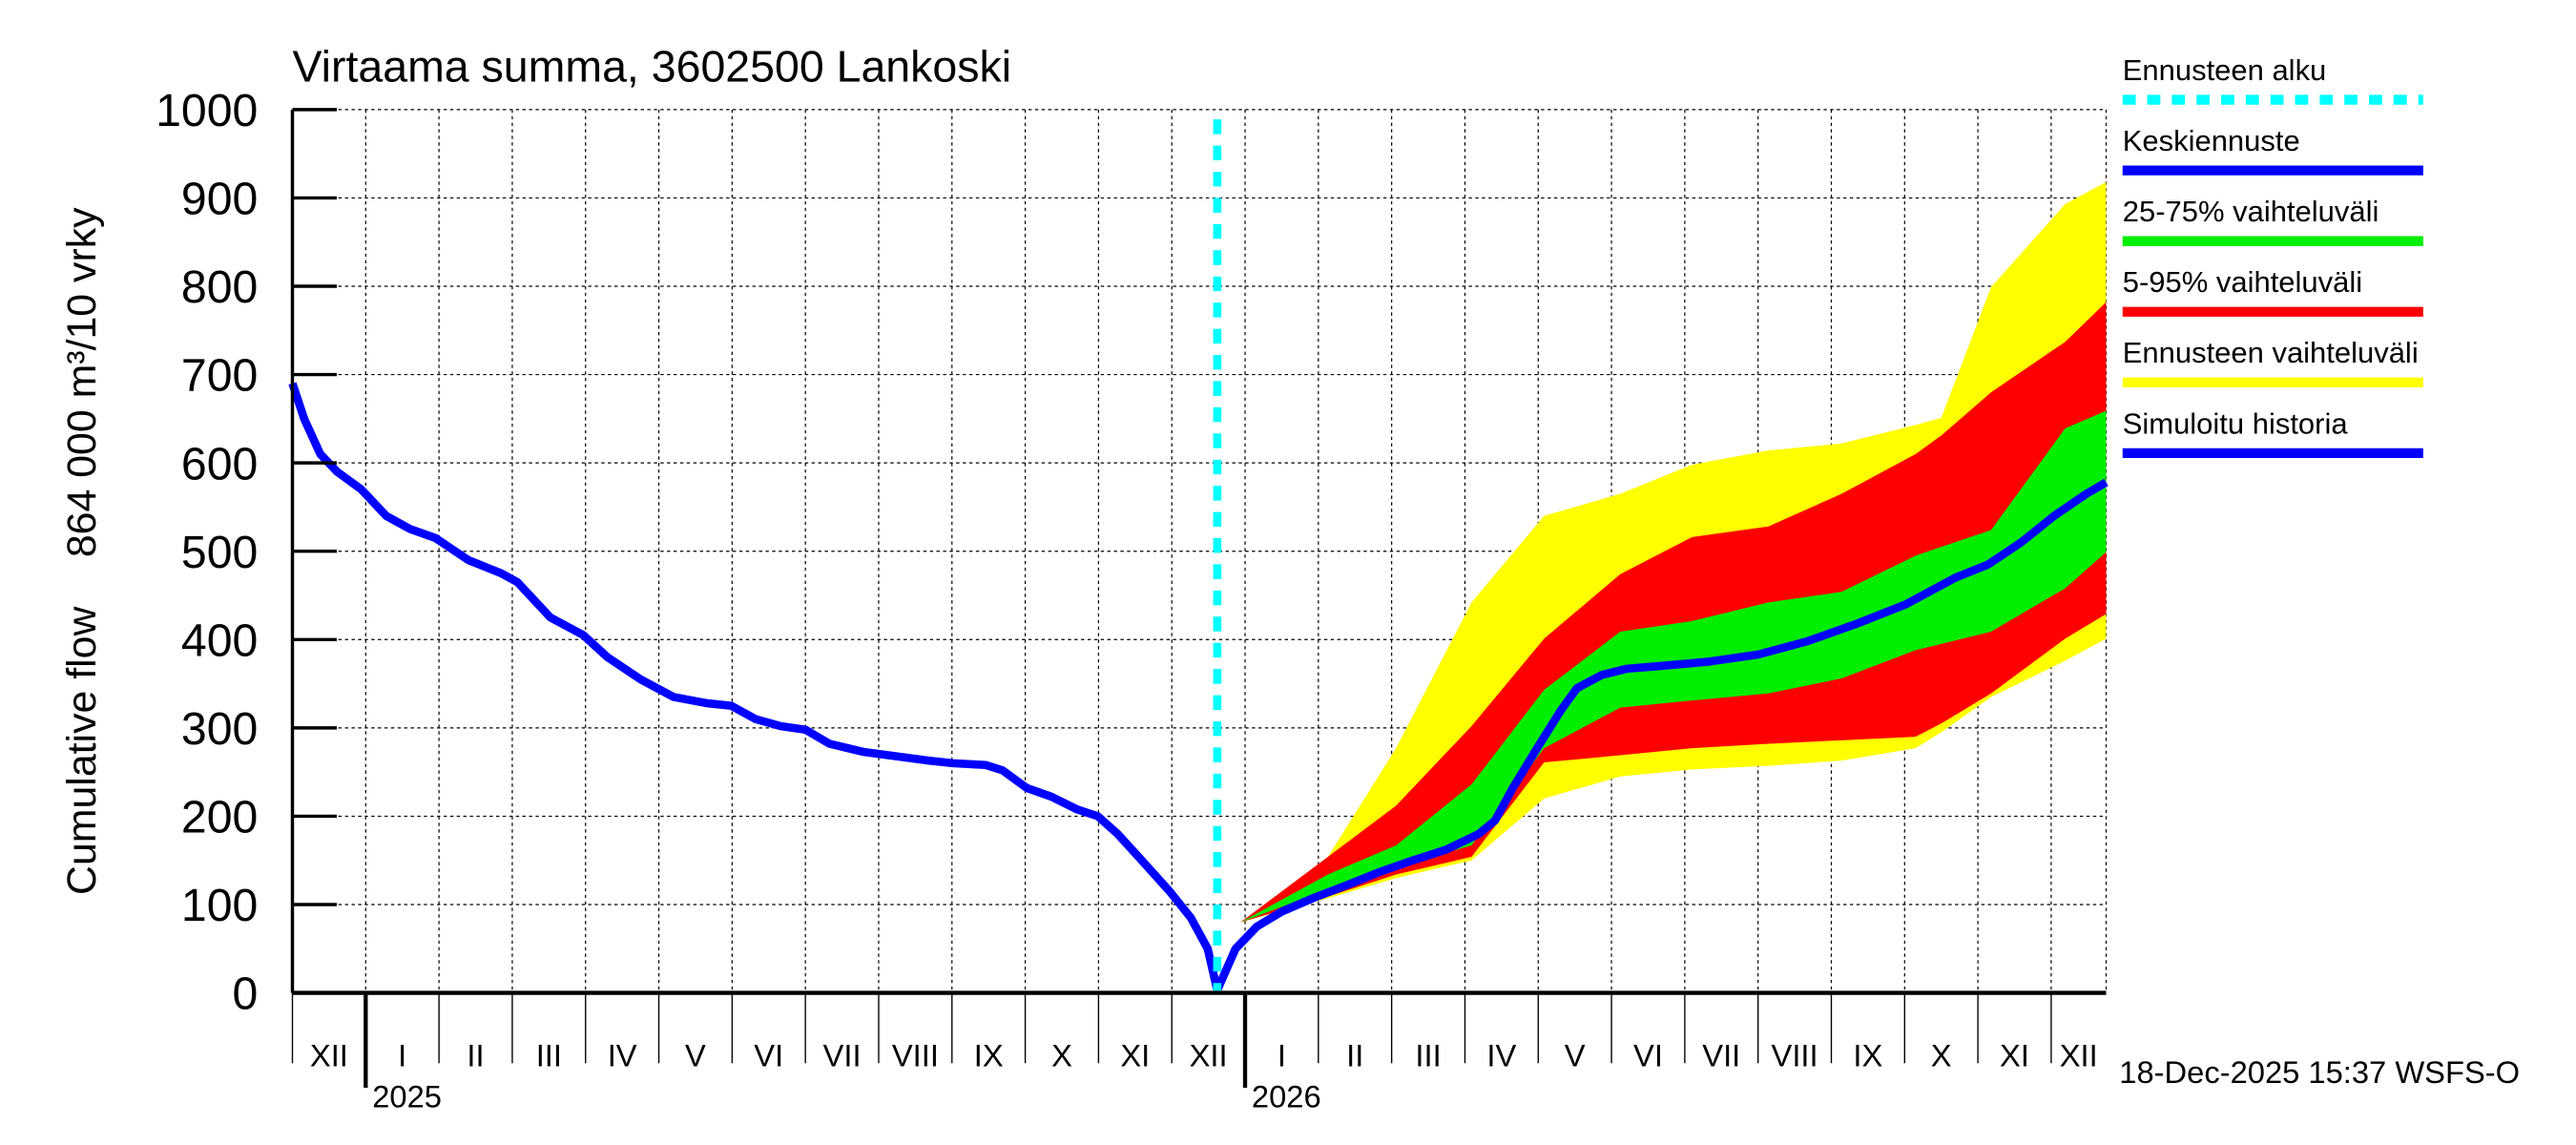 This screenshot has width=2576, height=1145. What do you see at coordinates (219, 905) in the screenshot?
I see `y-tick-label: 100` at bounding box center [219, 905].